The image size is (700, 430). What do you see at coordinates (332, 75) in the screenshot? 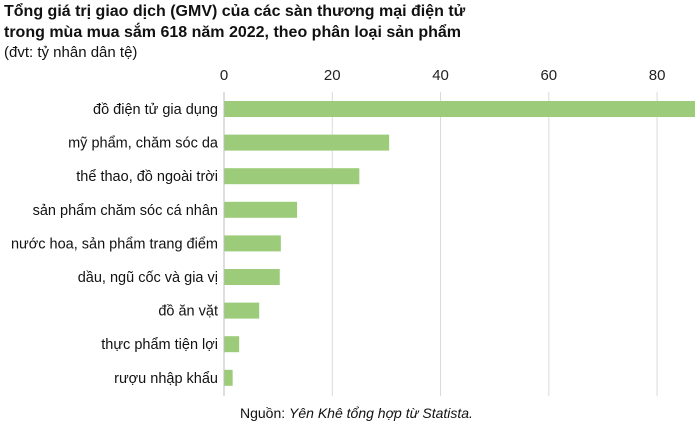
I see `x-tick-label-20: 20` at bounding box center [332, 75].